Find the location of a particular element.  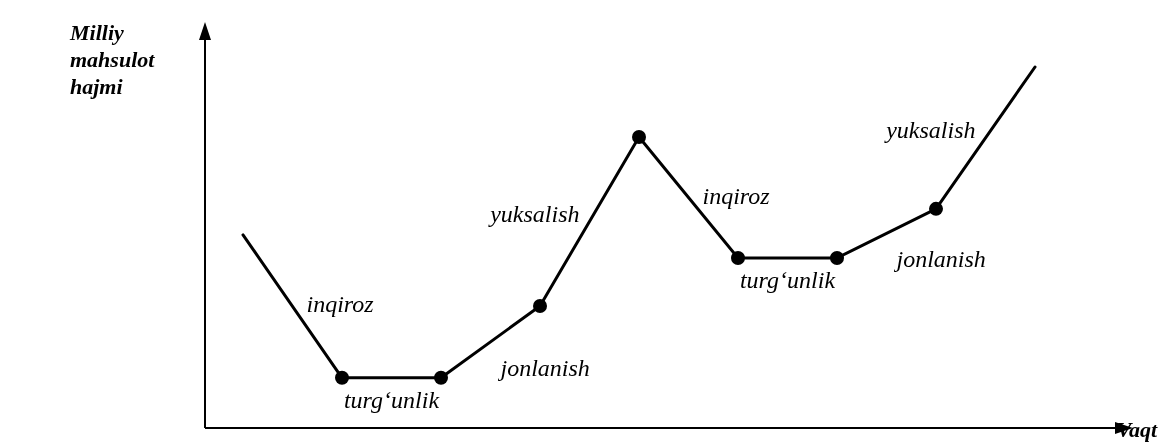

y-axis-title: Milliy mahsulot hajmi is located at coordinates (112, 59).